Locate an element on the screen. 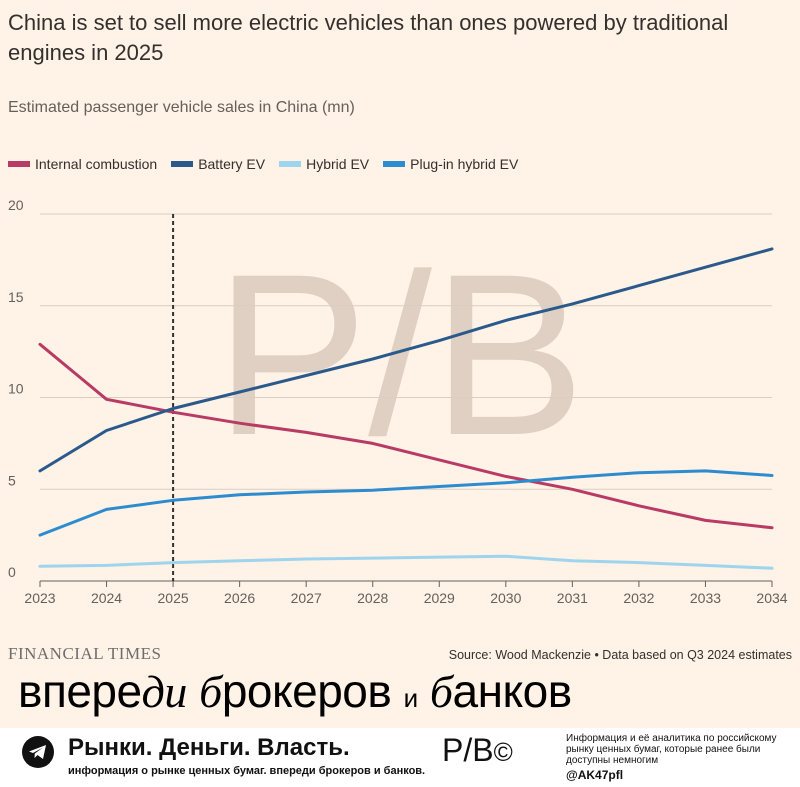 This screenshot has height=787, width=800. channel-handle: @AK47pfl is located at coordinates (595, 775).